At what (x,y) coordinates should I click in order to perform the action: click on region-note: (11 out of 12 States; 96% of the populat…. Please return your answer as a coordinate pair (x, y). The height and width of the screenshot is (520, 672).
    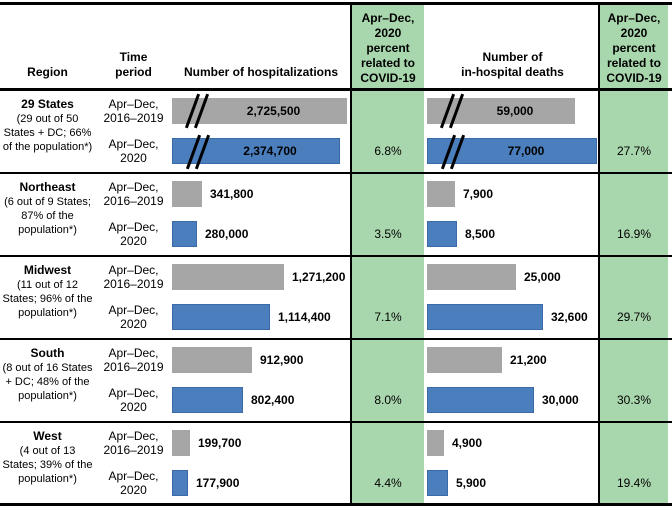
    Looking at the image, I should click on (47, 299).